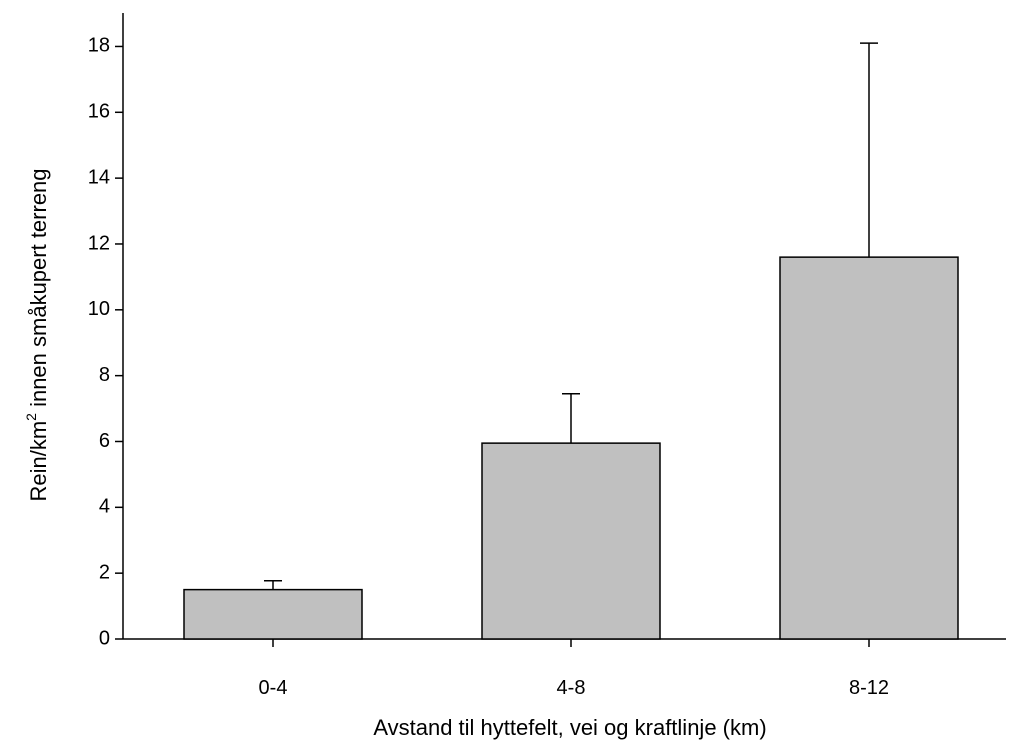 The width and height of the screenshot is (1010, 749). Describe the element at coordinates (99, 112) in the screenshot. I see `y-tick-label: 16` at that location.